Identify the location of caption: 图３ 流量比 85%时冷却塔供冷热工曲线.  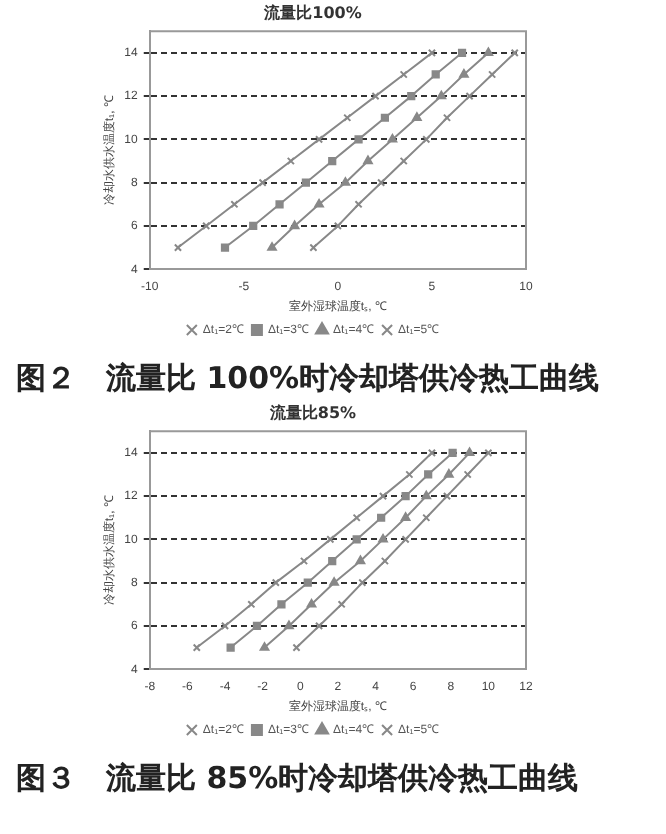
(297, 779).